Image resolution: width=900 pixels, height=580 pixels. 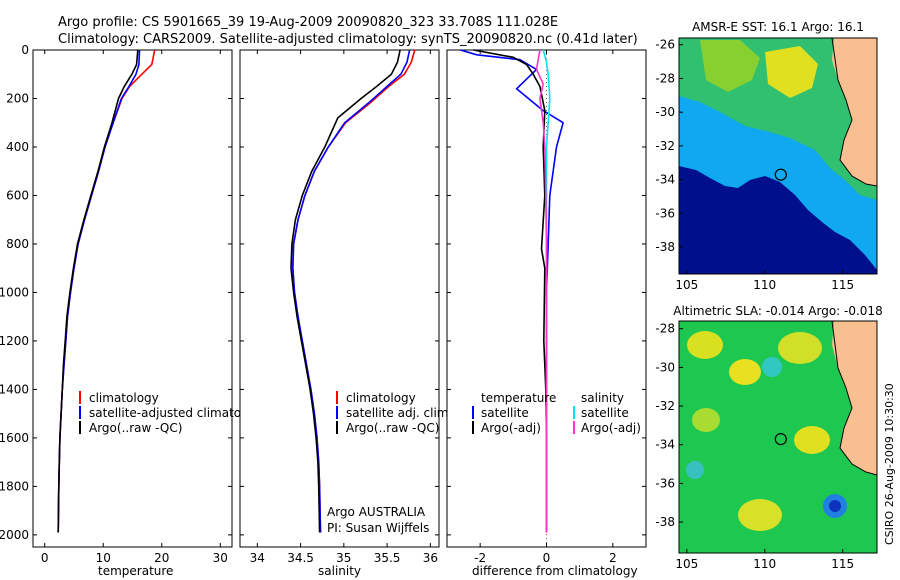 What do you see at coordinates (300, 558) in the screenshot?
I see `x-tick-label: 34.5` at bounding box center [300, 558].